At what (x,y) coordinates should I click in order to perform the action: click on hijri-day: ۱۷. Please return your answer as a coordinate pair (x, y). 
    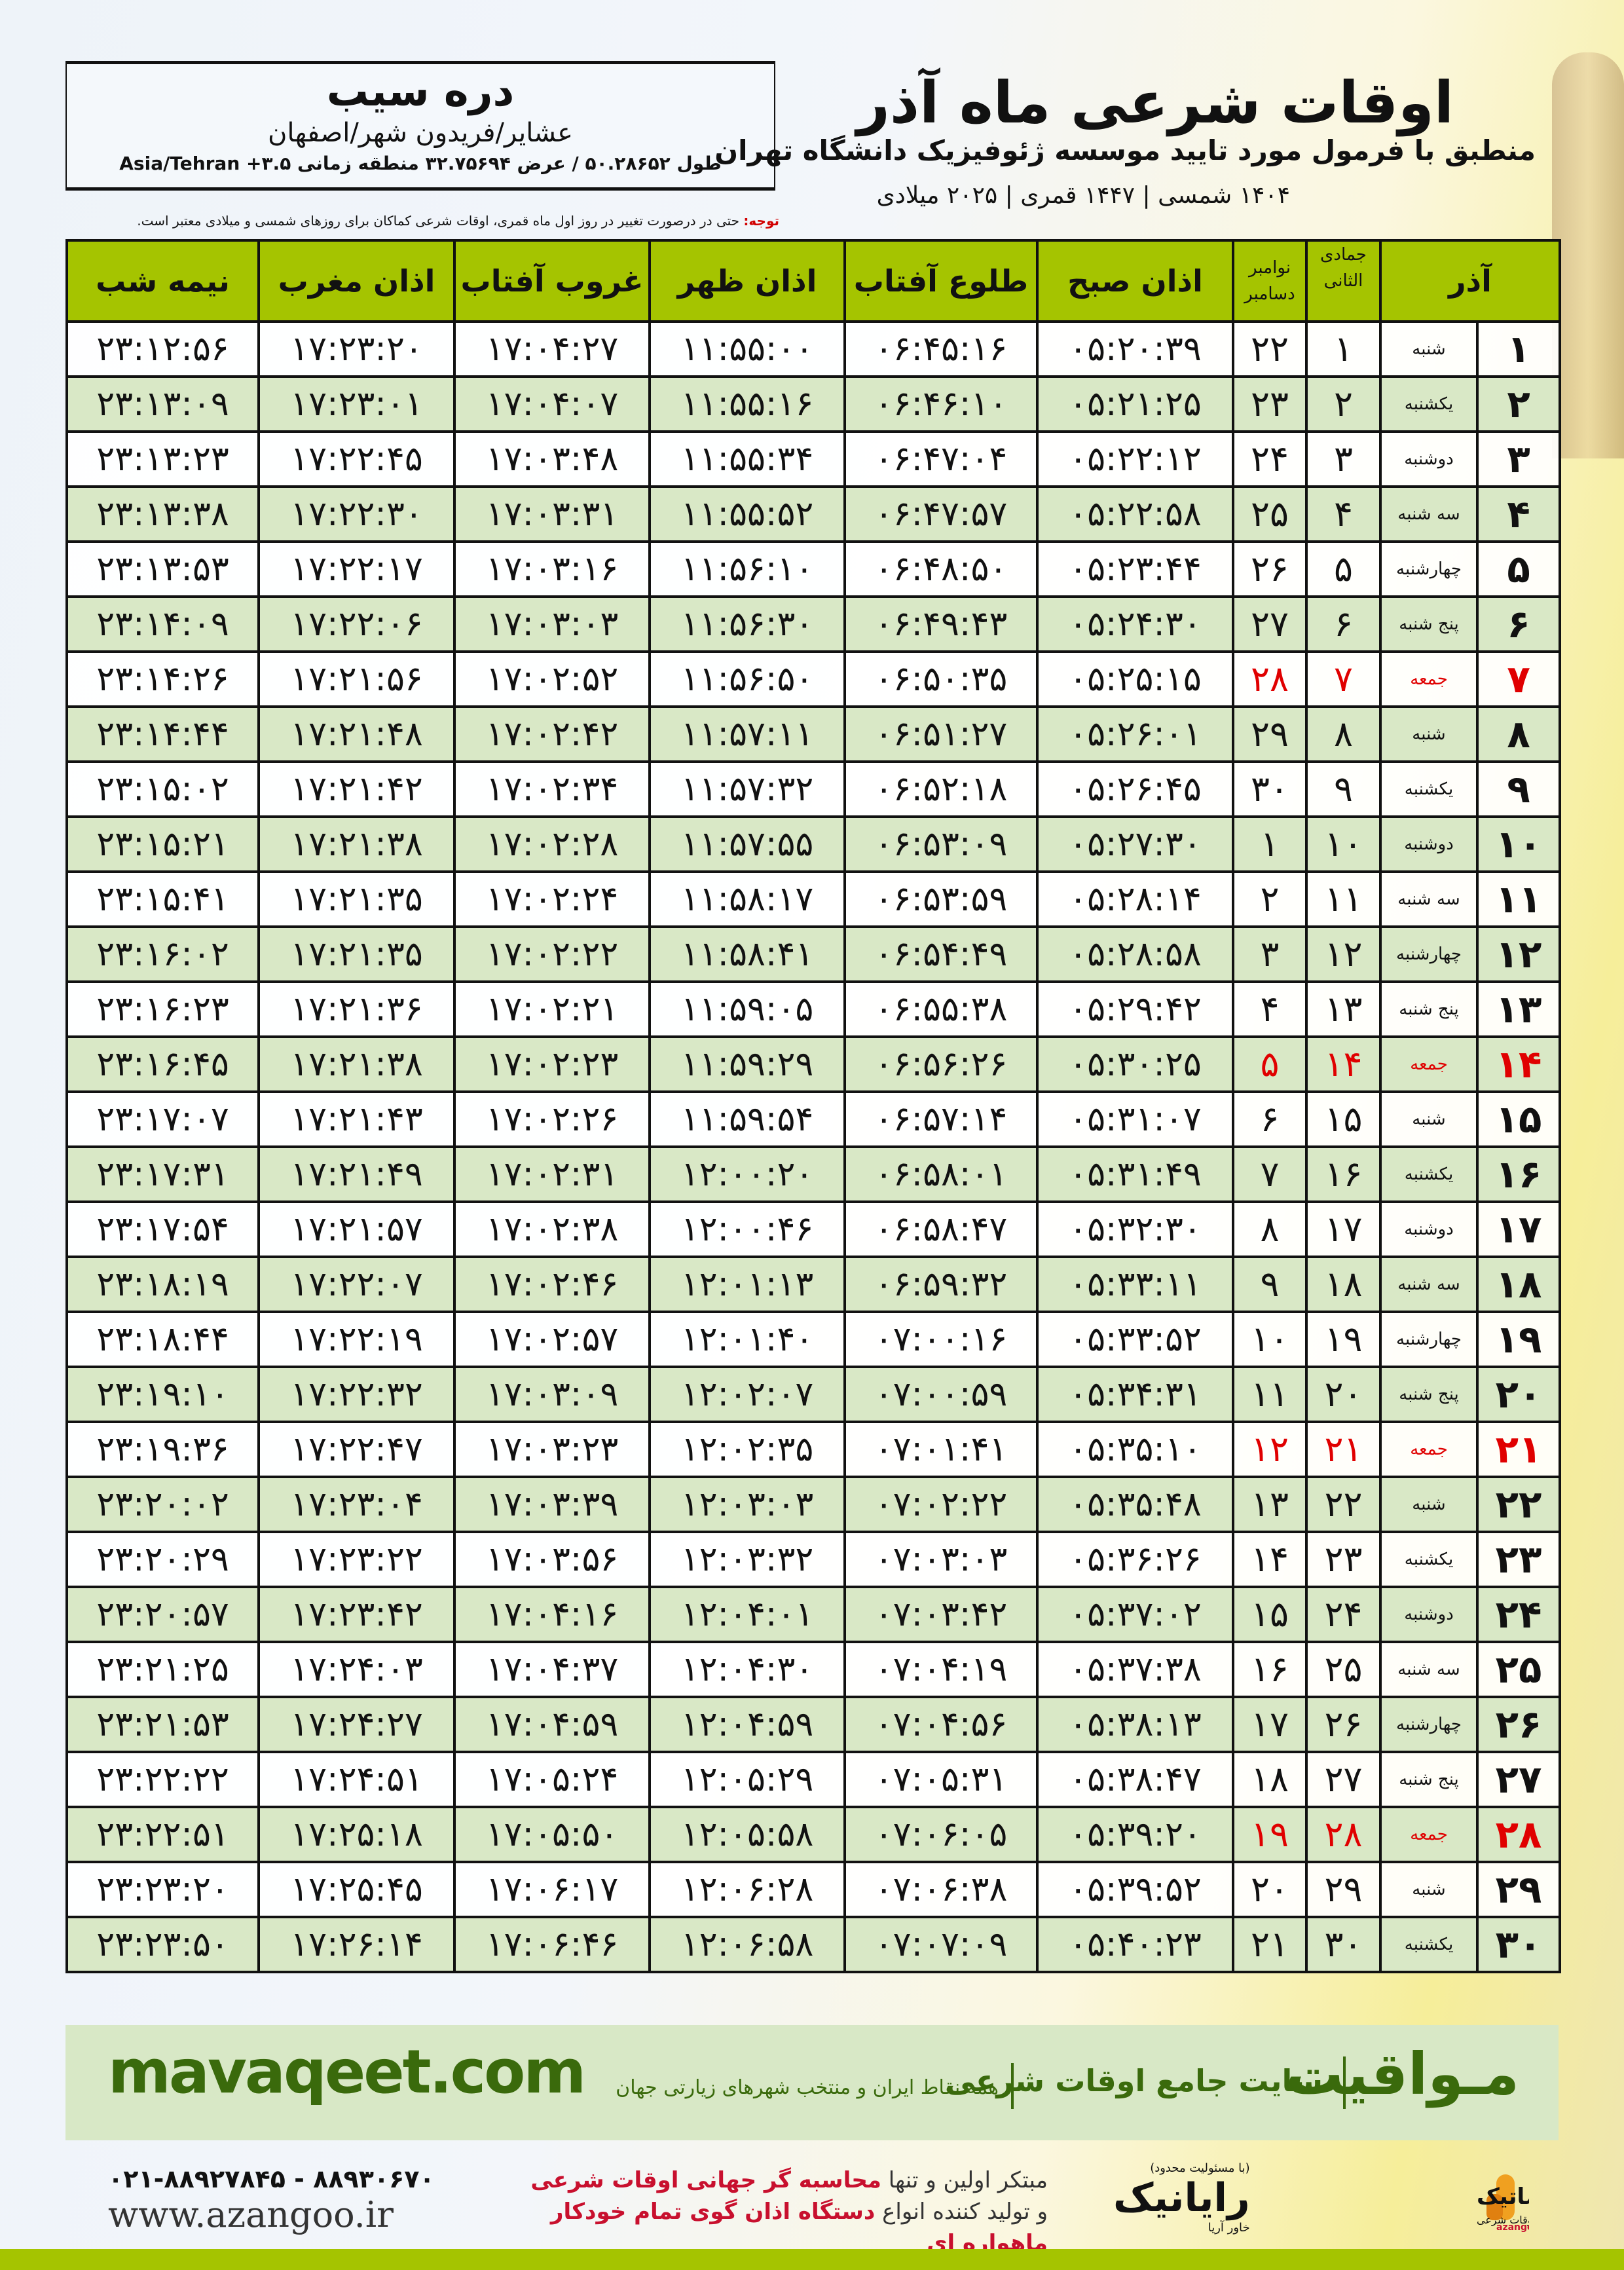
    Looking at the image, I should click on (1343, 1229).